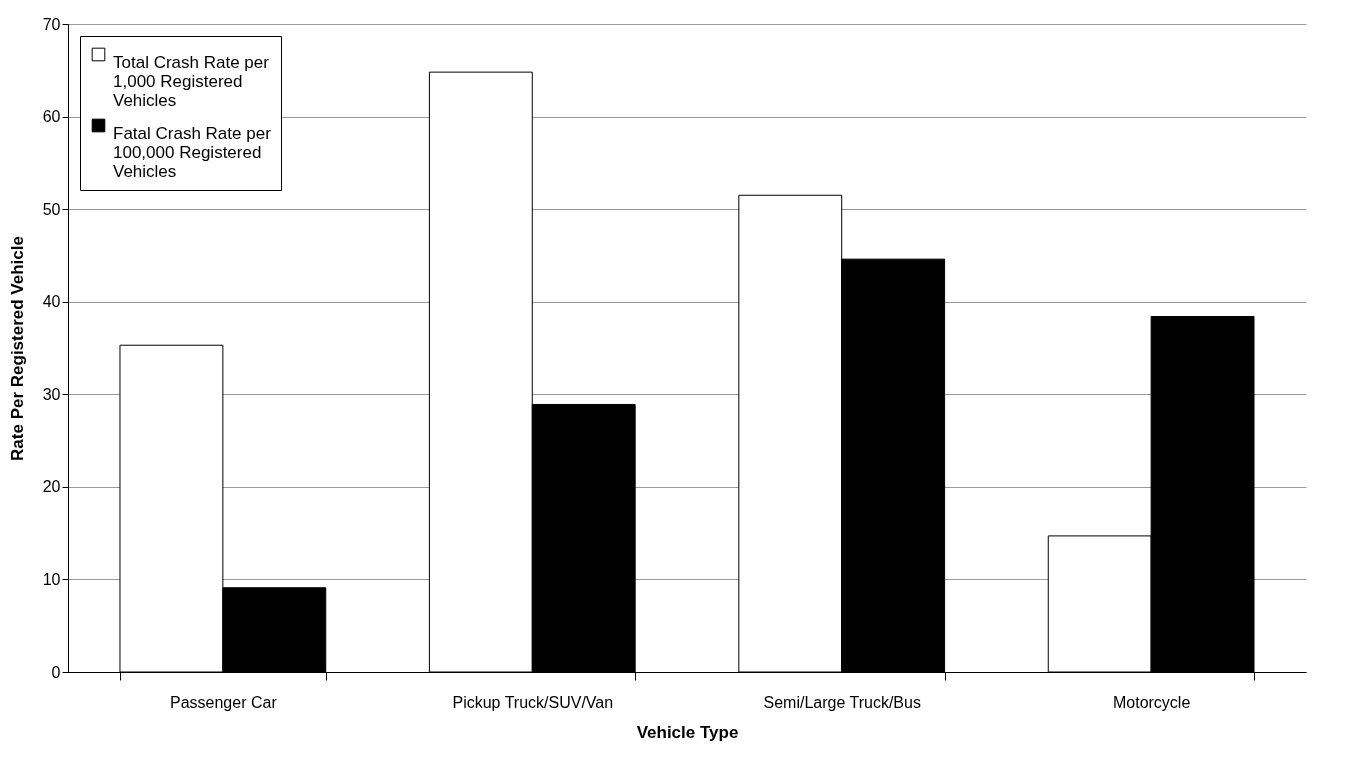 The height and width of the screenshot is (770, 1348). I want to click on x-tick-label: Semi/Large Truck/Bus, so click(842, 702).